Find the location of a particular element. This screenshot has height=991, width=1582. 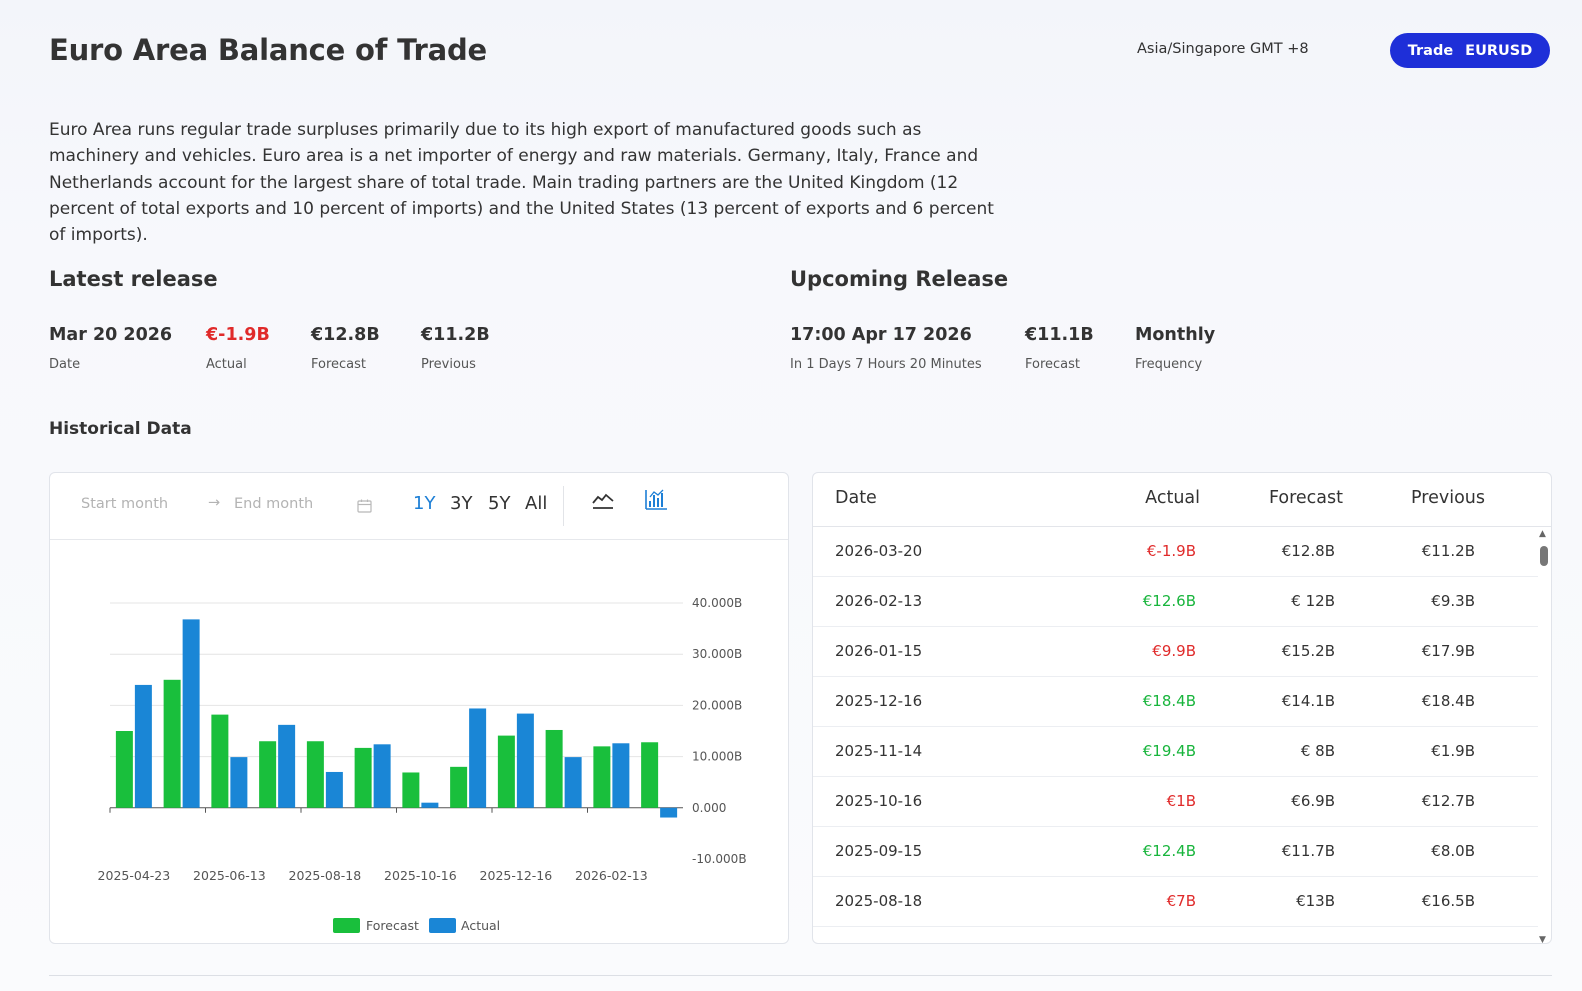

table-header: Date Actual Forecast Previous is located at coordinates (1182, 500).